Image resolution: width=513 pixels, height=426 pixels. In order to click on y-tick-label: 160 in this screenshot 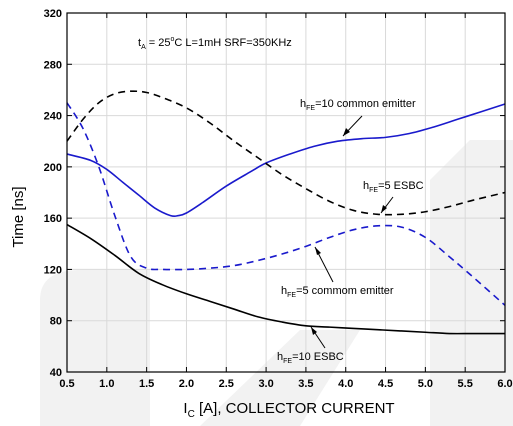, I will do `click(53, 219)`.